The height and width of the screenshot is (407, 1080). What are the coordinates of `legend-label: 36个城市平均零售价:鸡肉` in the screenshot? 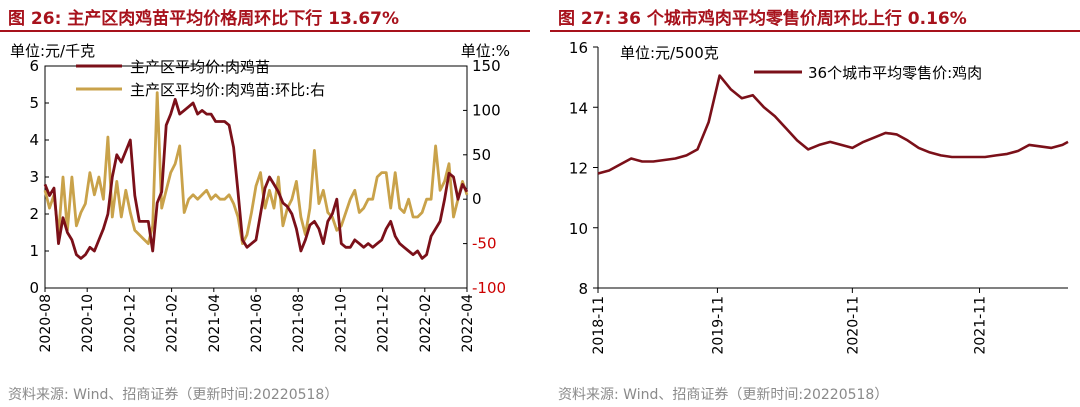 It's located at (895, 73).